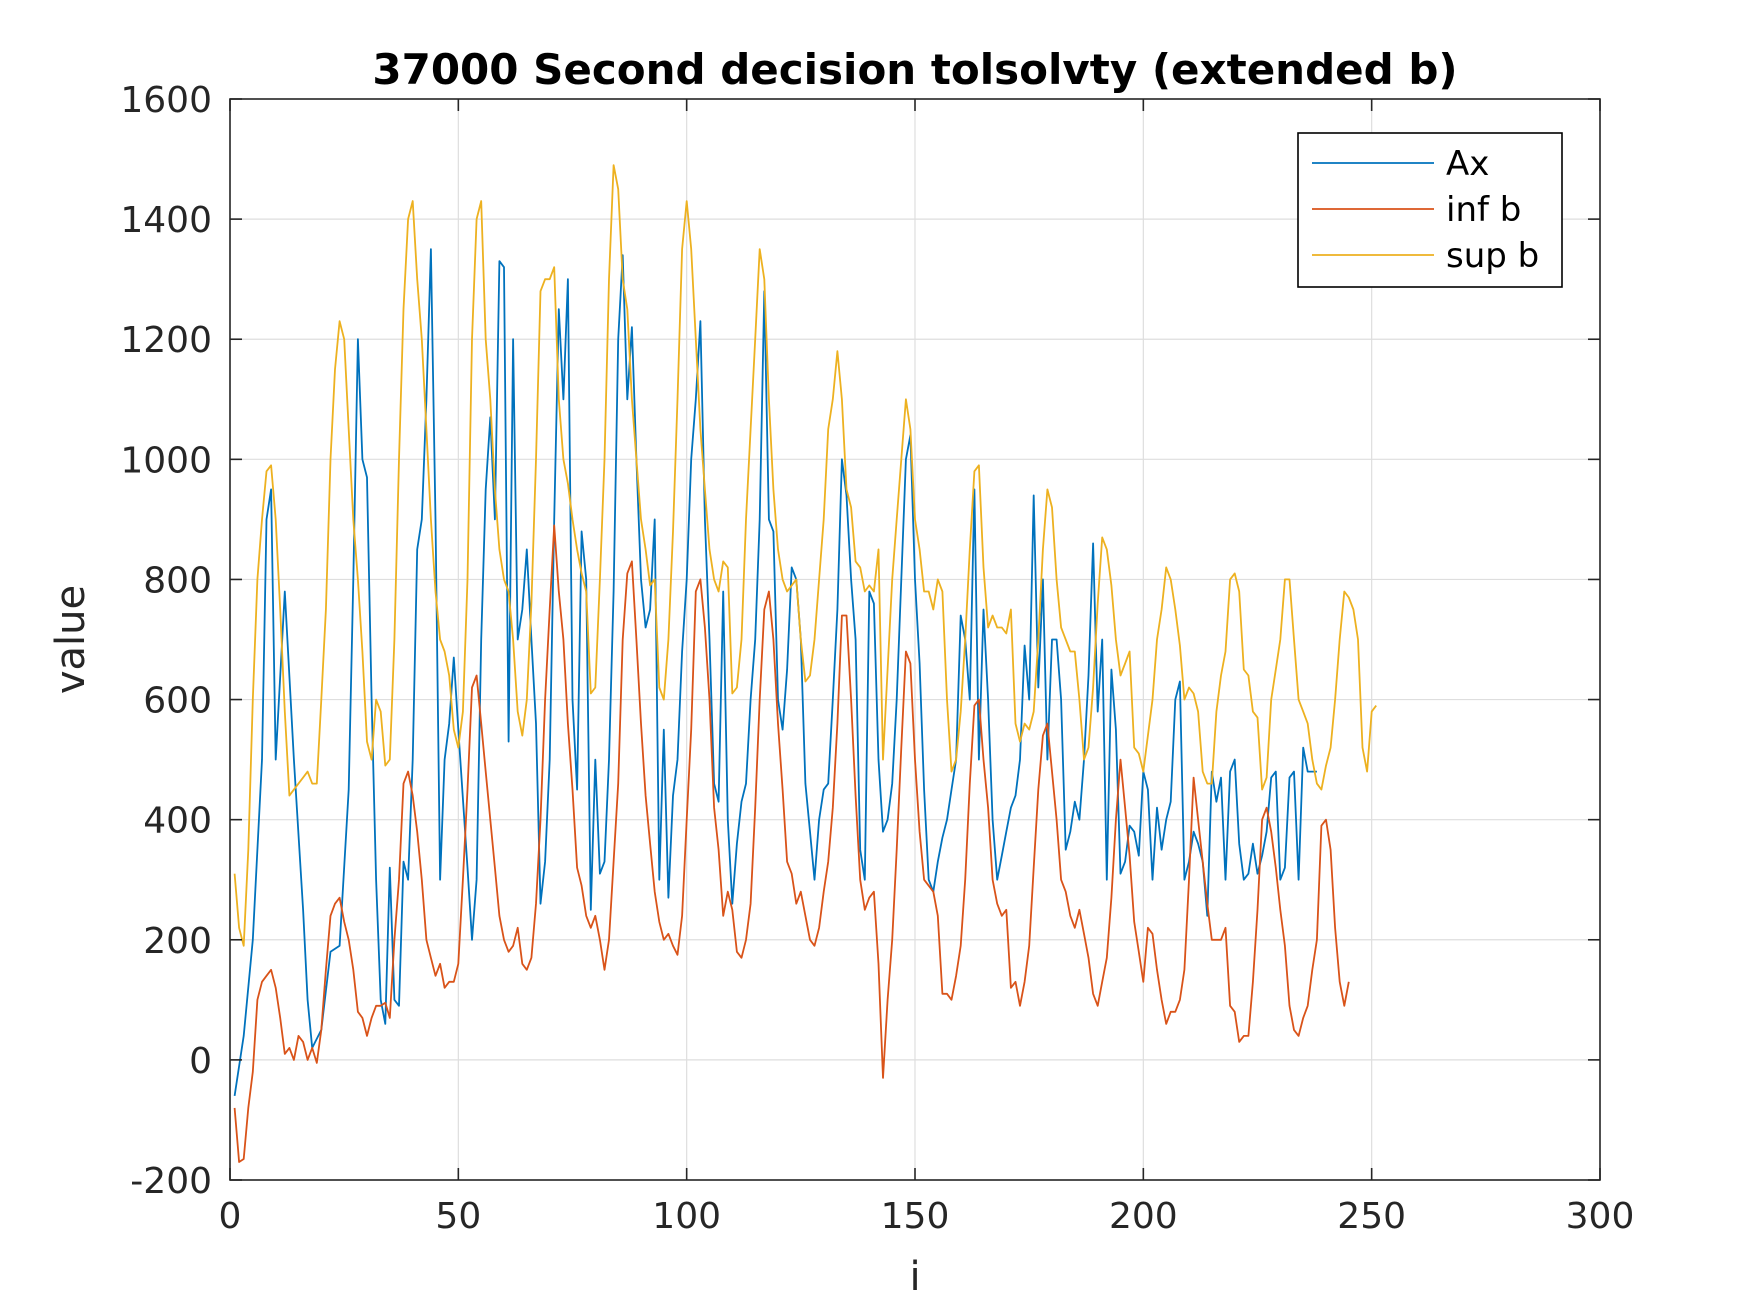  What do you see at coordinates (200, 1061) in the screenshot?
I see `y-tick-label: 0` at bounding box center [200, 1061].